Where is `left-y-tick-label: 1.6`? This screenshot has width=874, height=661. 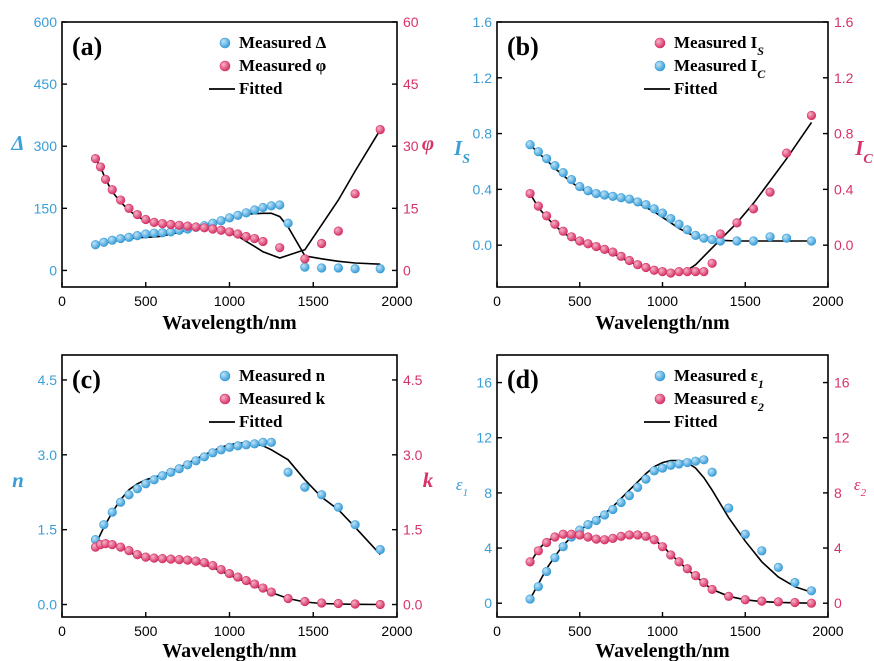
left-y-tick-label: 1.6 is located at coordinates (483, 22).